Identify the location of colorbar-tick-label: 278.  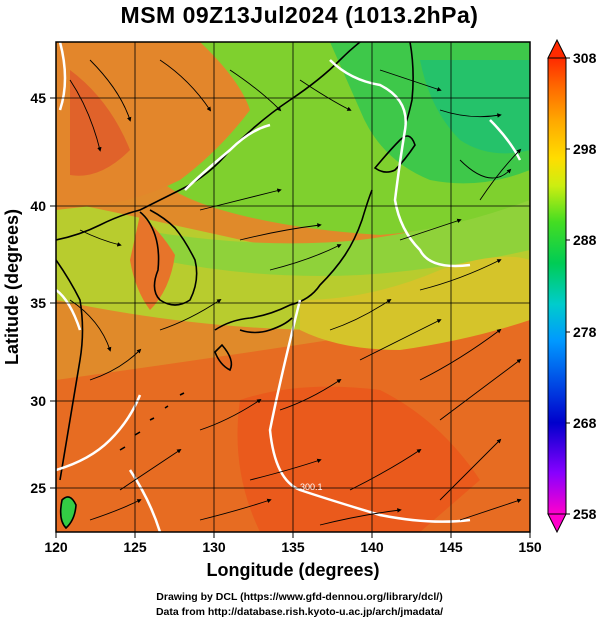
(585, 332).